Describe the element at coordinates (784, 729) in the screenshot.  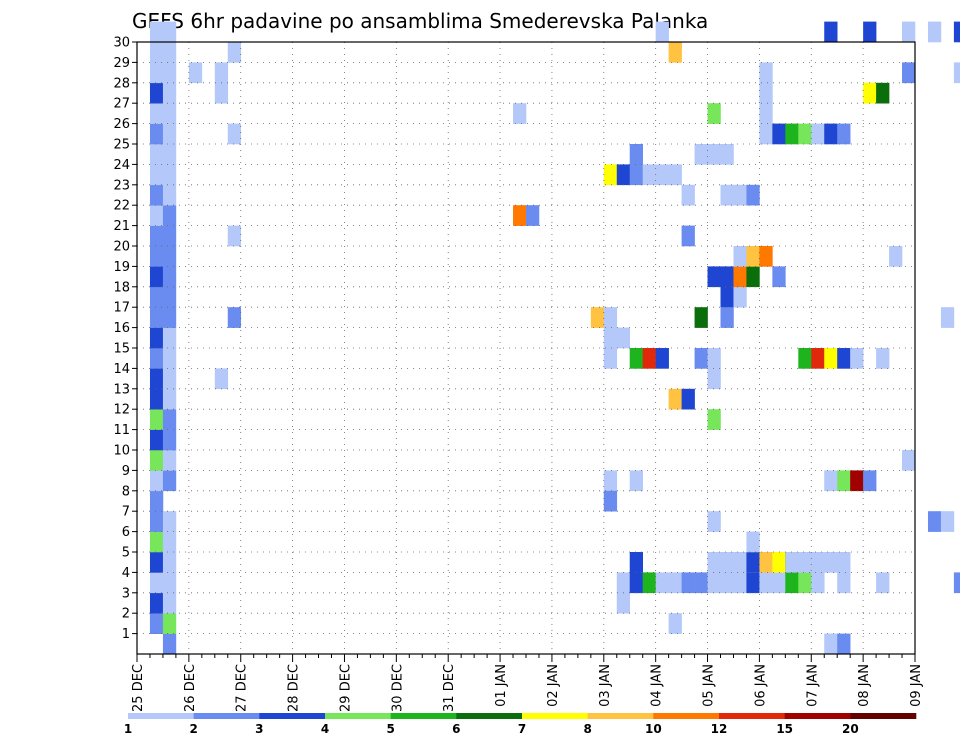
I see `legend-label: 15` at that location.